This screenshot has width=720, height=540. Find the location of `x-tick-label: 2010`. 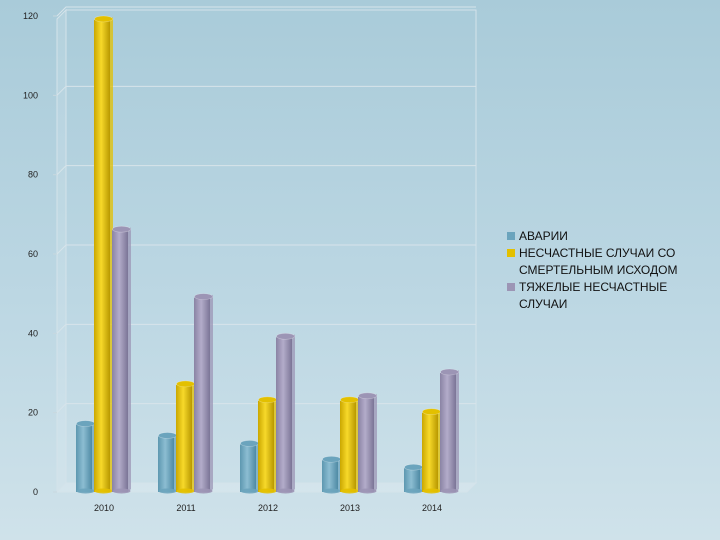

x-tick-label: 2010 is located at coordinates (104, 508).